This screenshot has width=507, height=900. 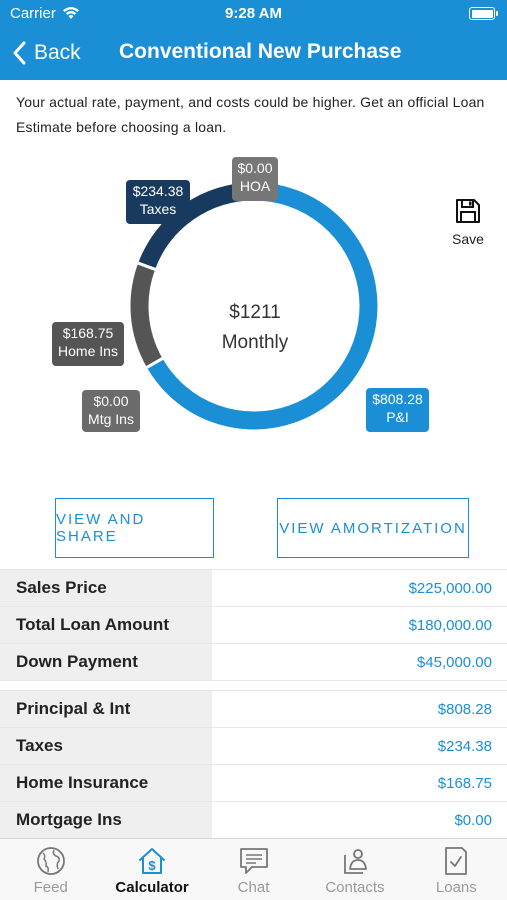 I want to click on row-label: Principal & Int, so click(x=106, y=709).